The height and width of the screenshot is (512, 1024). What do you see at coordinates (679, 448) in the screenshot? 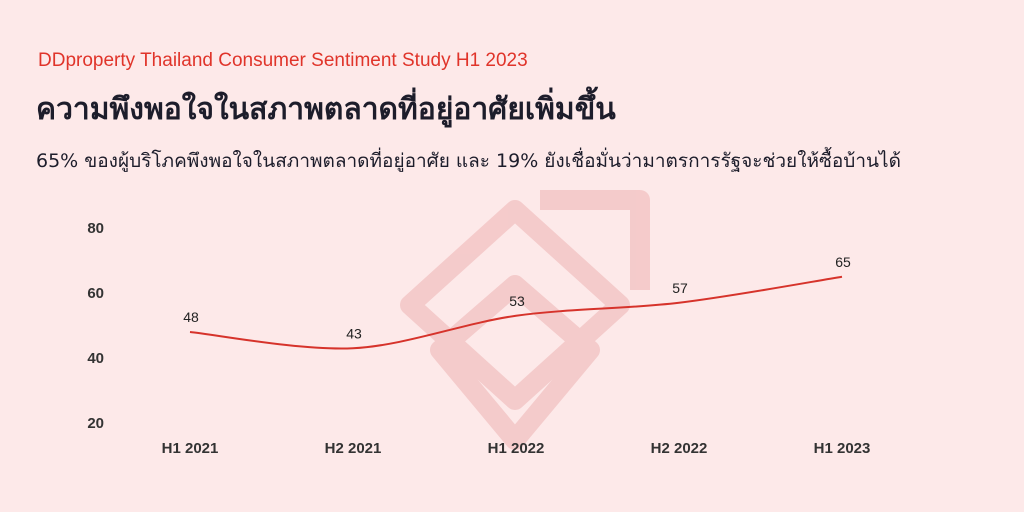
I see `x-tick-label: H2 2022` at bounding box center [679, 448].